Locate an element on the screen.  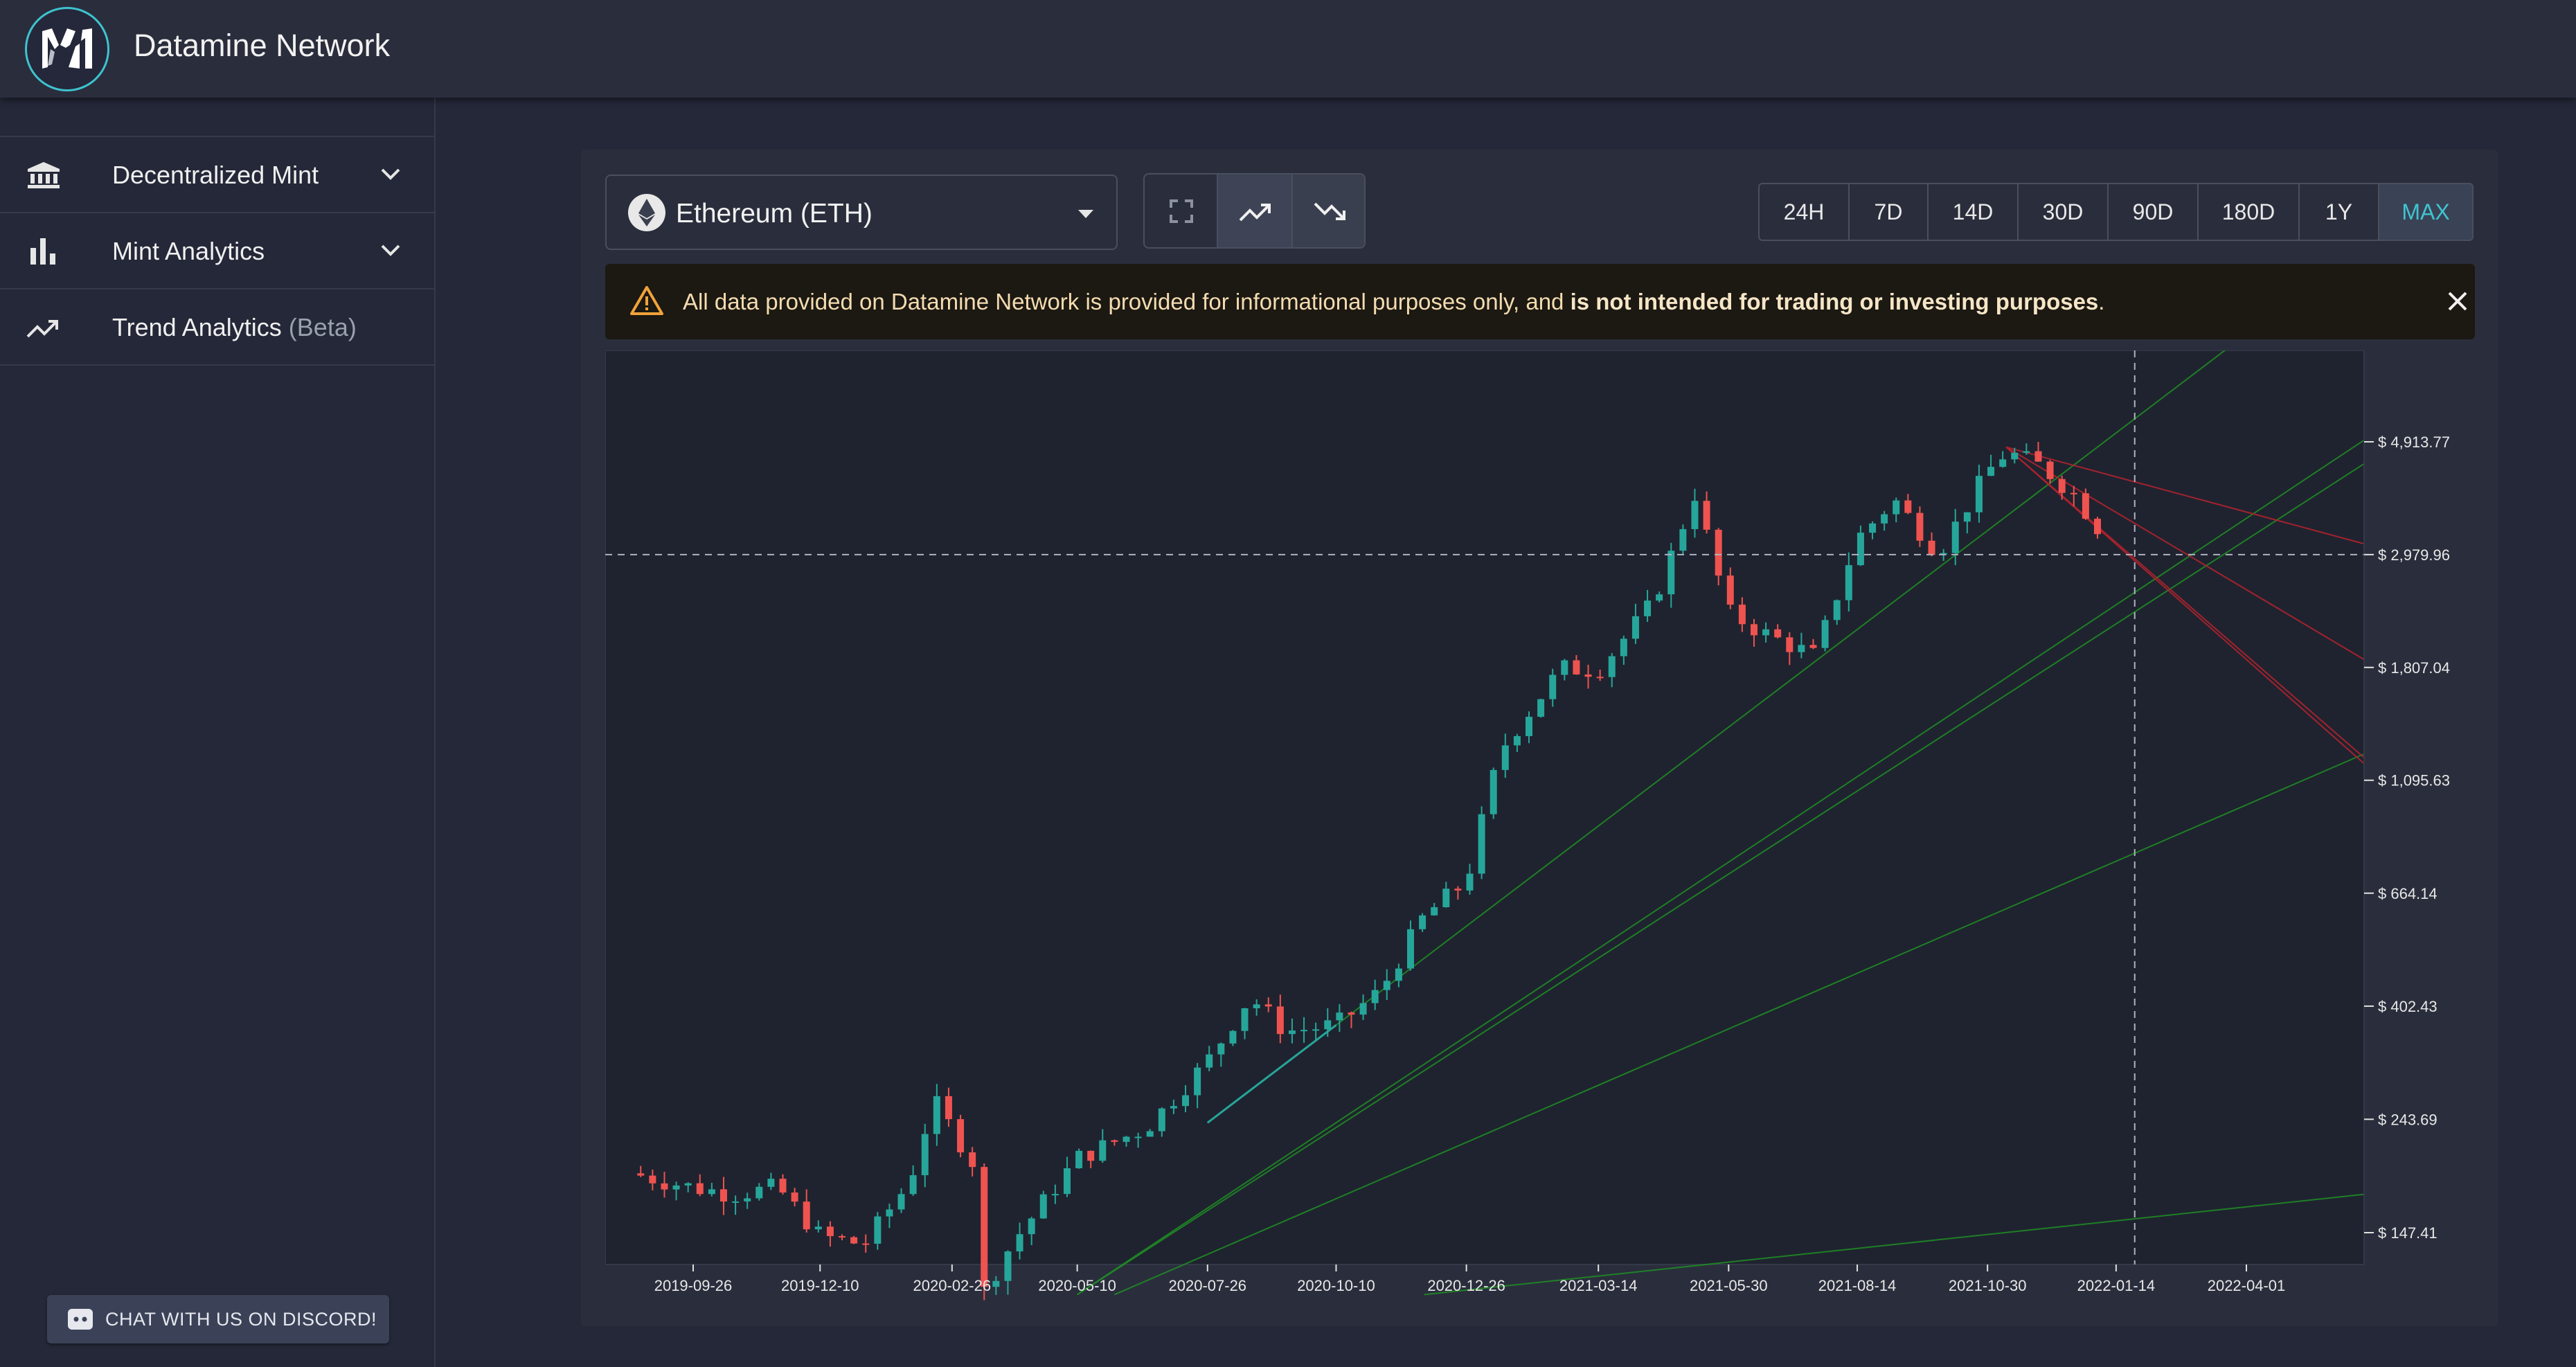
range-24h-button: 24H is located at coordinates (1805, 212).